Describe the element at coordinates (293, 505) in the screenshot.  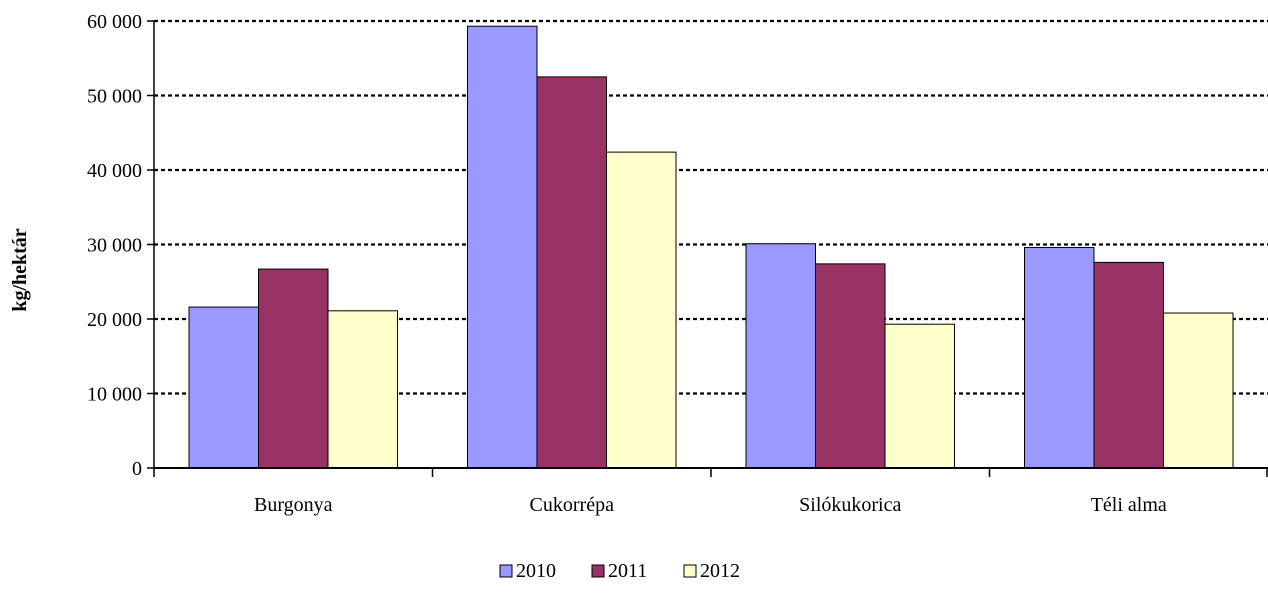
I see `x-tick-label: Burgonya` at that location.